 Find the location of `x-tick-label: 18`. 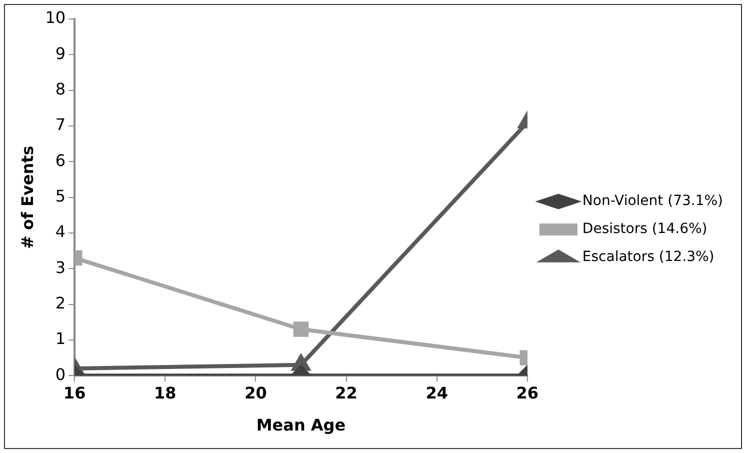

x-tick-label: 18 is located at coordinates (165, 392).